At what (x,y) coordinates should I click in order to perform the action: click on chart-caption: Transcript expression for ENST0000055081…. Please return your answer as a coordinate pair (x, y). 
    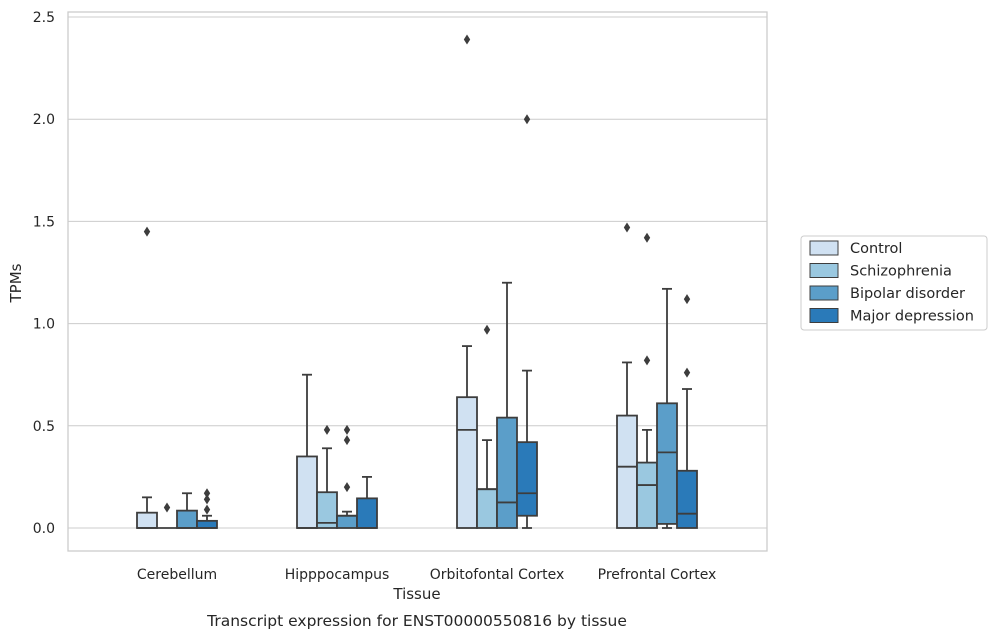
    Looking at the image, I should click on (416, 621).